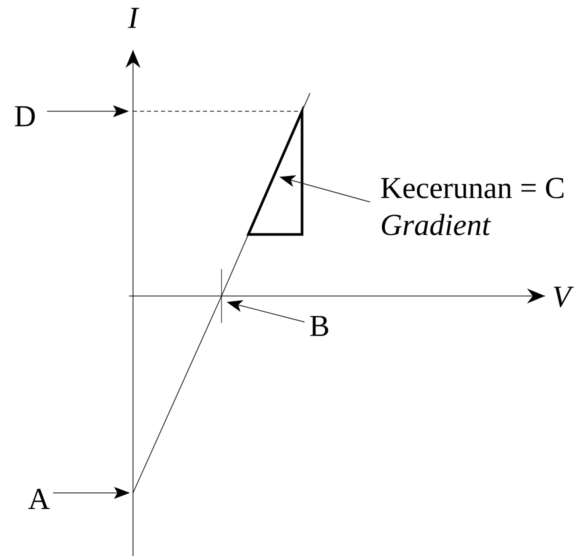 Image resolution: width=574 pixels, height=556 pixels. I want to click on text: Kecerunan = C, so click(472, 188).